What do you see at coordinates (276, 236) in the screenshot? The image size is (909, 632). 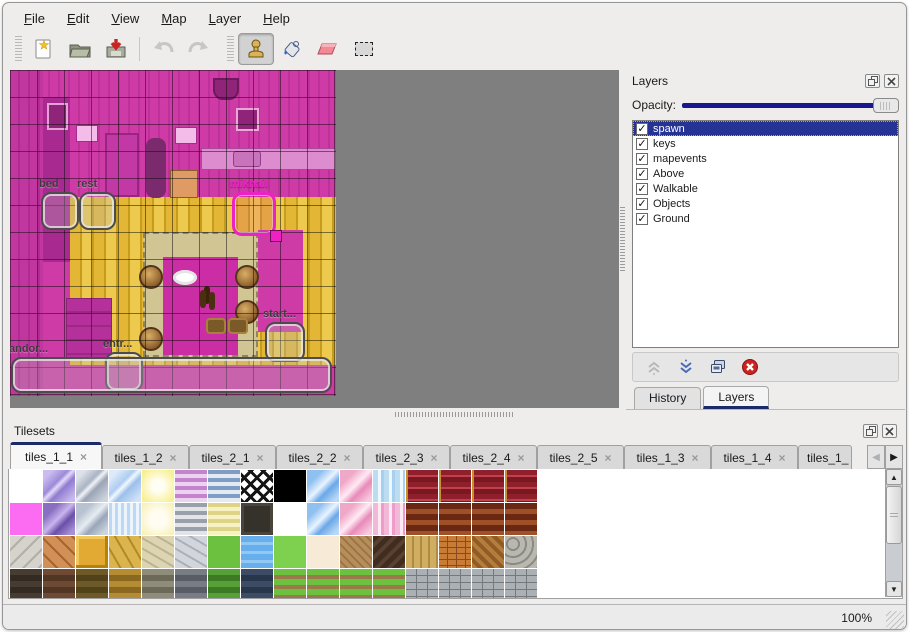 I see `object-resize-handle` at bounding box center [276, 236].